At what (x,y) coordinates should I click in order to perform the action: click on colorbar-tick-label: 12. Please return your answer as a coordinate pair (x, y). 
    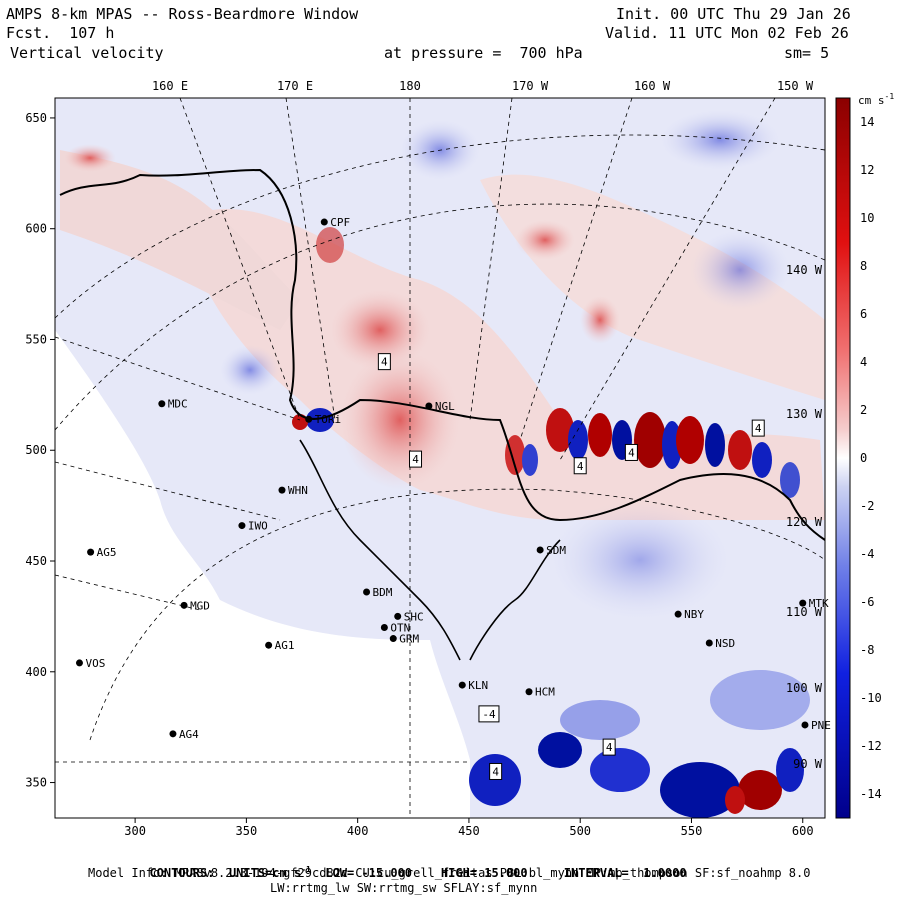
    Looking at the image, I should click on (867, 170).